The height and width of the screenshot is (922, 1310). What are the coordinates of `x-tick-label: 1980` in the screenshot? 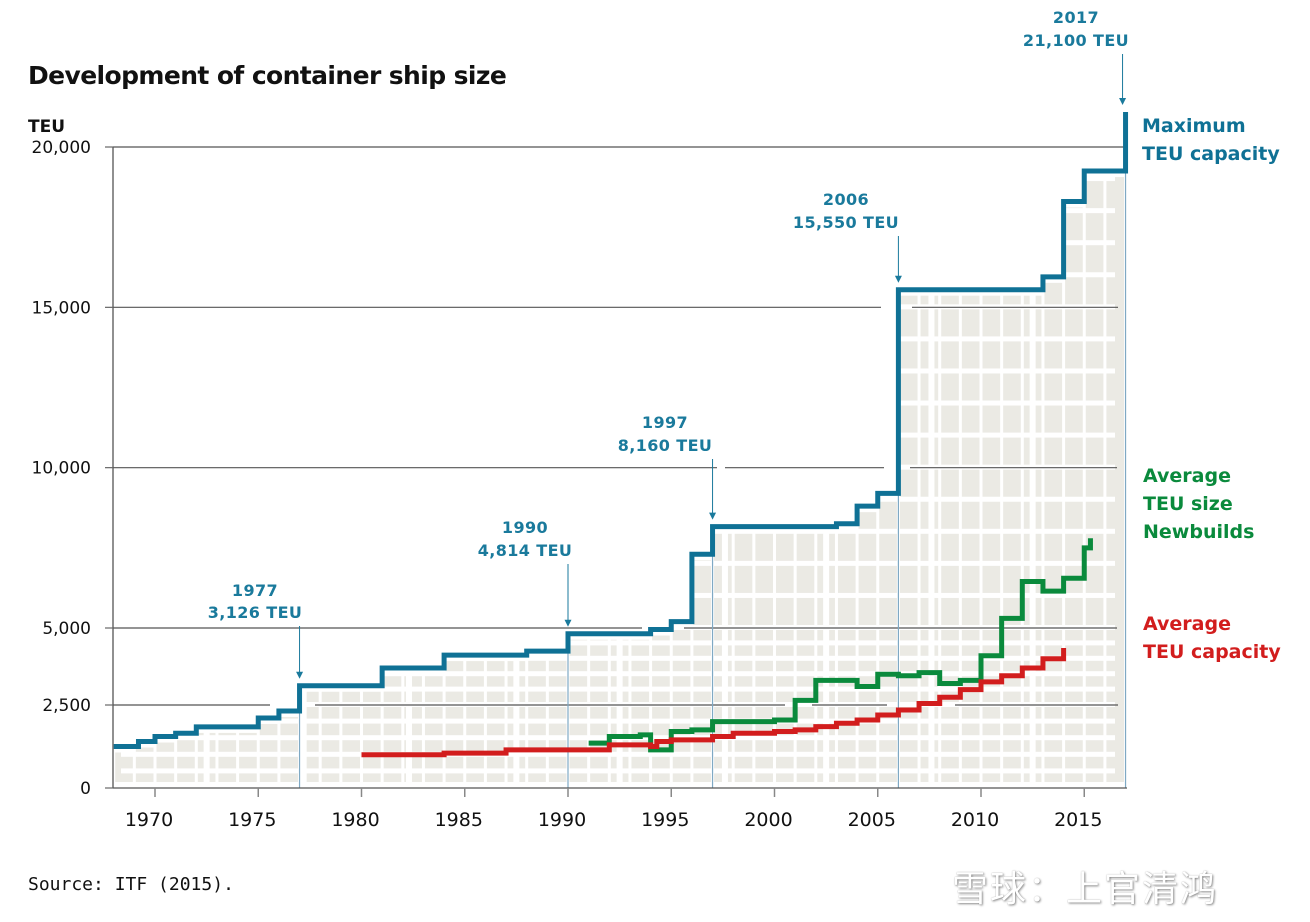 It's located at (355, 820).